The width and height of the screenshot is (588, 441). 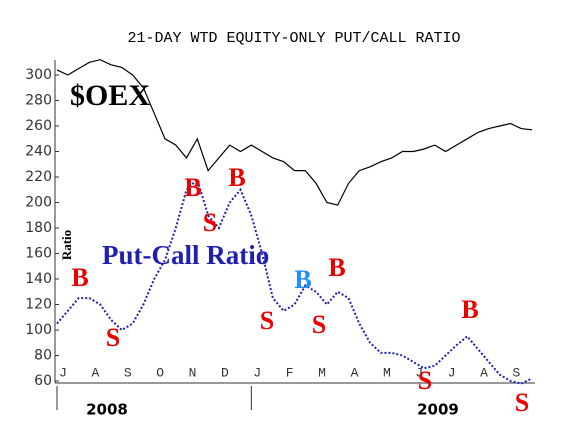 I want to click on y-tick-label: 140, so click(x=38, y=279).